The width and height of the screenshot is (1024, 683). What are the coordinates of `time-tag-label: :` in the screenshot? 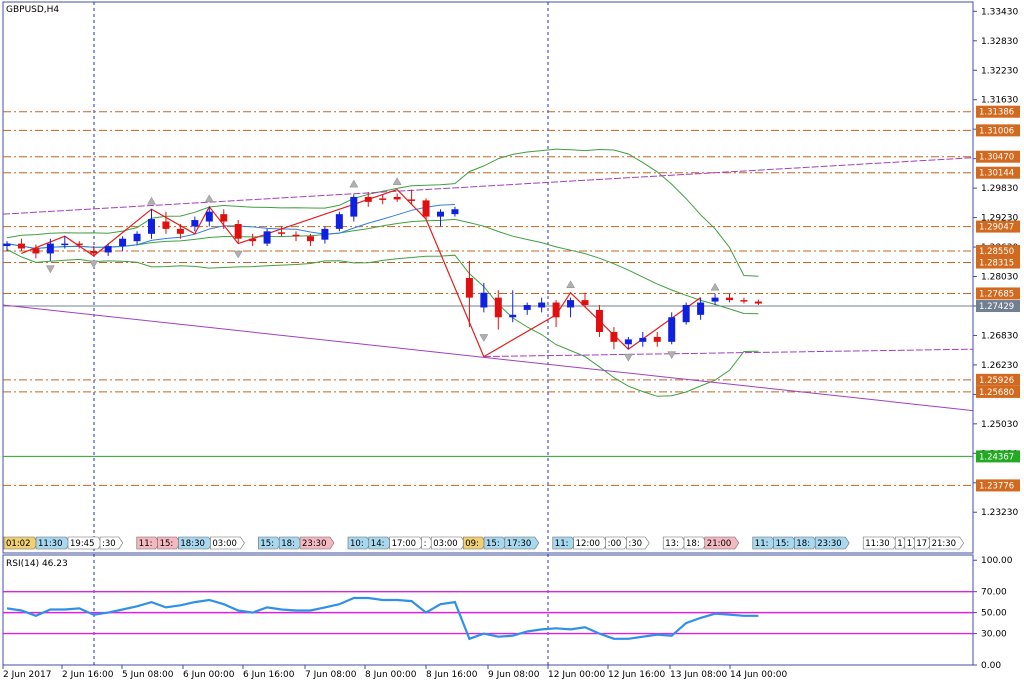 It's located at (425, 544).